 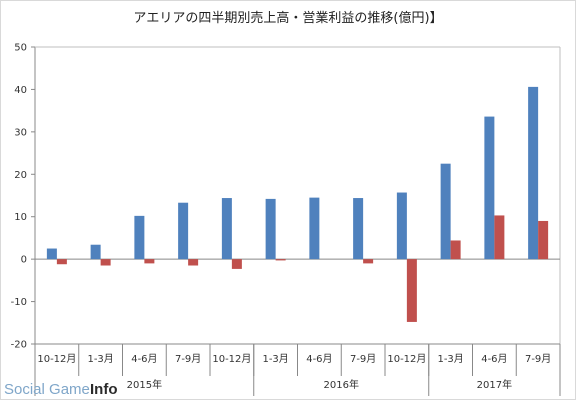 What do you see at coordinates (24, 260) in the screenshot?
I see `y-tick-label: 0` at bounding box center [24, 260].